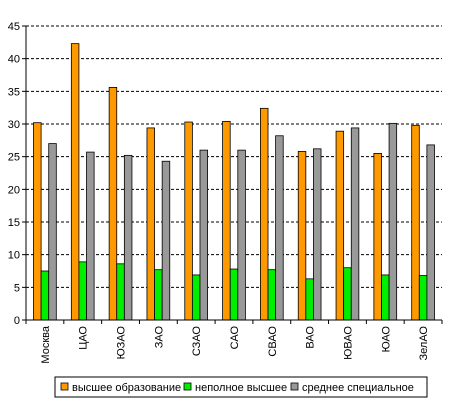 This screenshot has height=409, width=456. I want to click on y-tick-label: 5, so click(17, 288).